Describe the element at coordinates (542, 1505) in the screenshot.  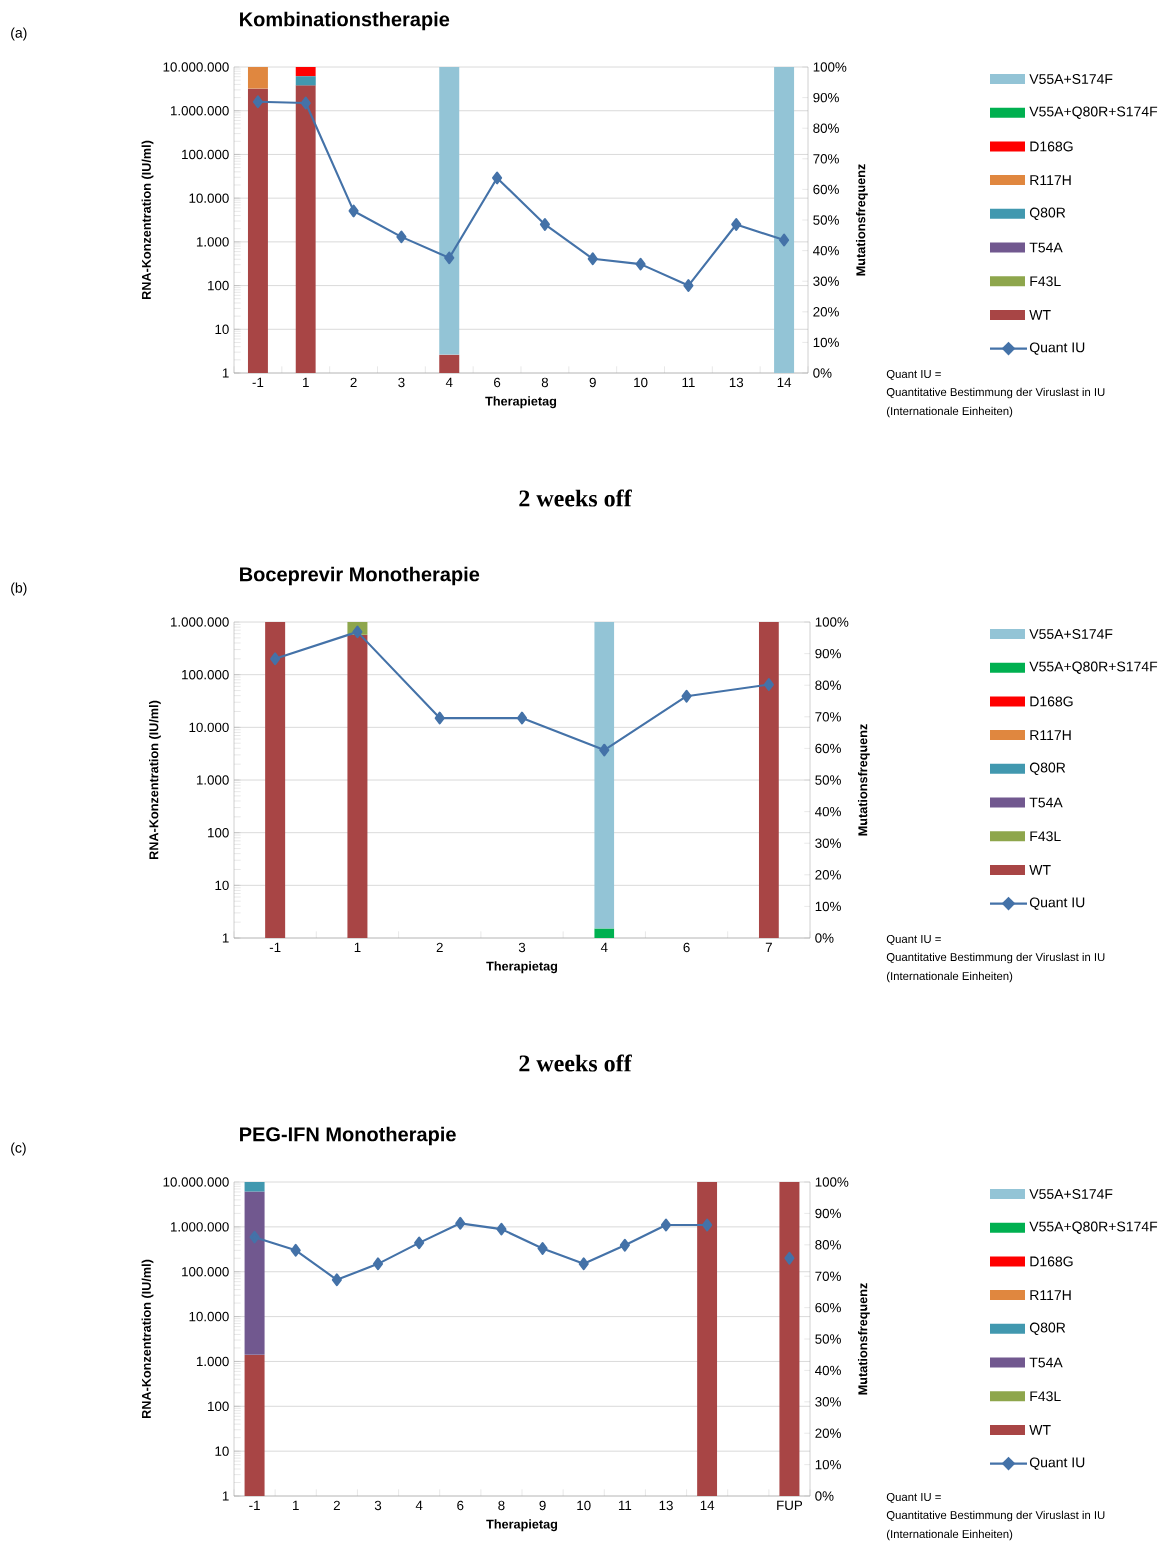
I see `x-tick-label: 9` at that location.